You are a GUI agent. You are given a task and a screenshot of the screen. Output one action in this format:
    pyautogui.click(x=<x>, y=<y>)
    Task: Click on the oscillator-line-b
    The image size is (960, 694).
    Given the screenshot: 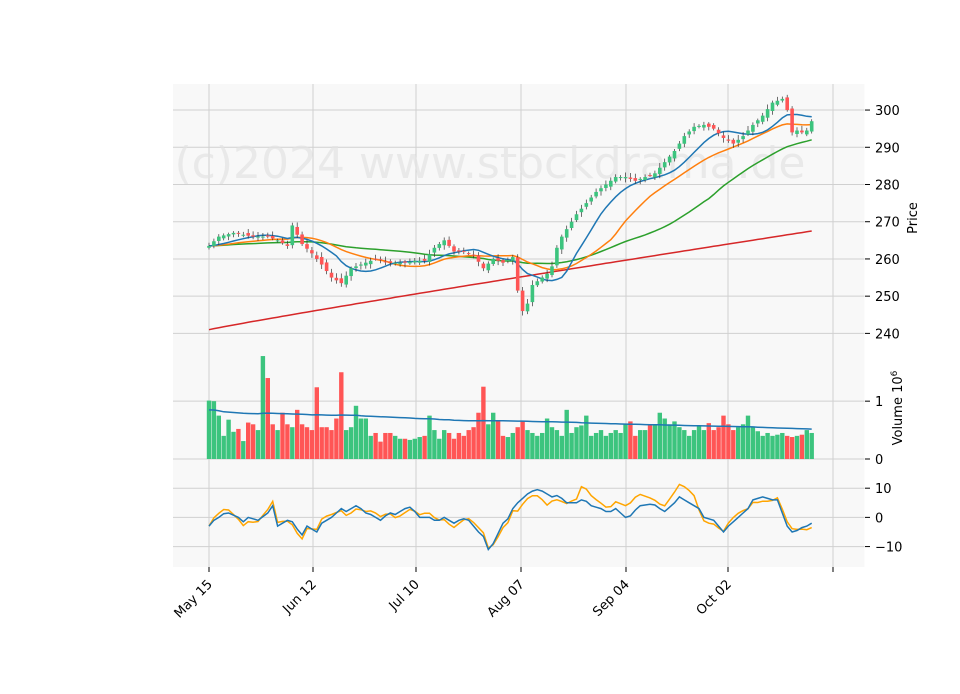 What is the action you would take?
    pyautogui.click(x=510, y=516)
    